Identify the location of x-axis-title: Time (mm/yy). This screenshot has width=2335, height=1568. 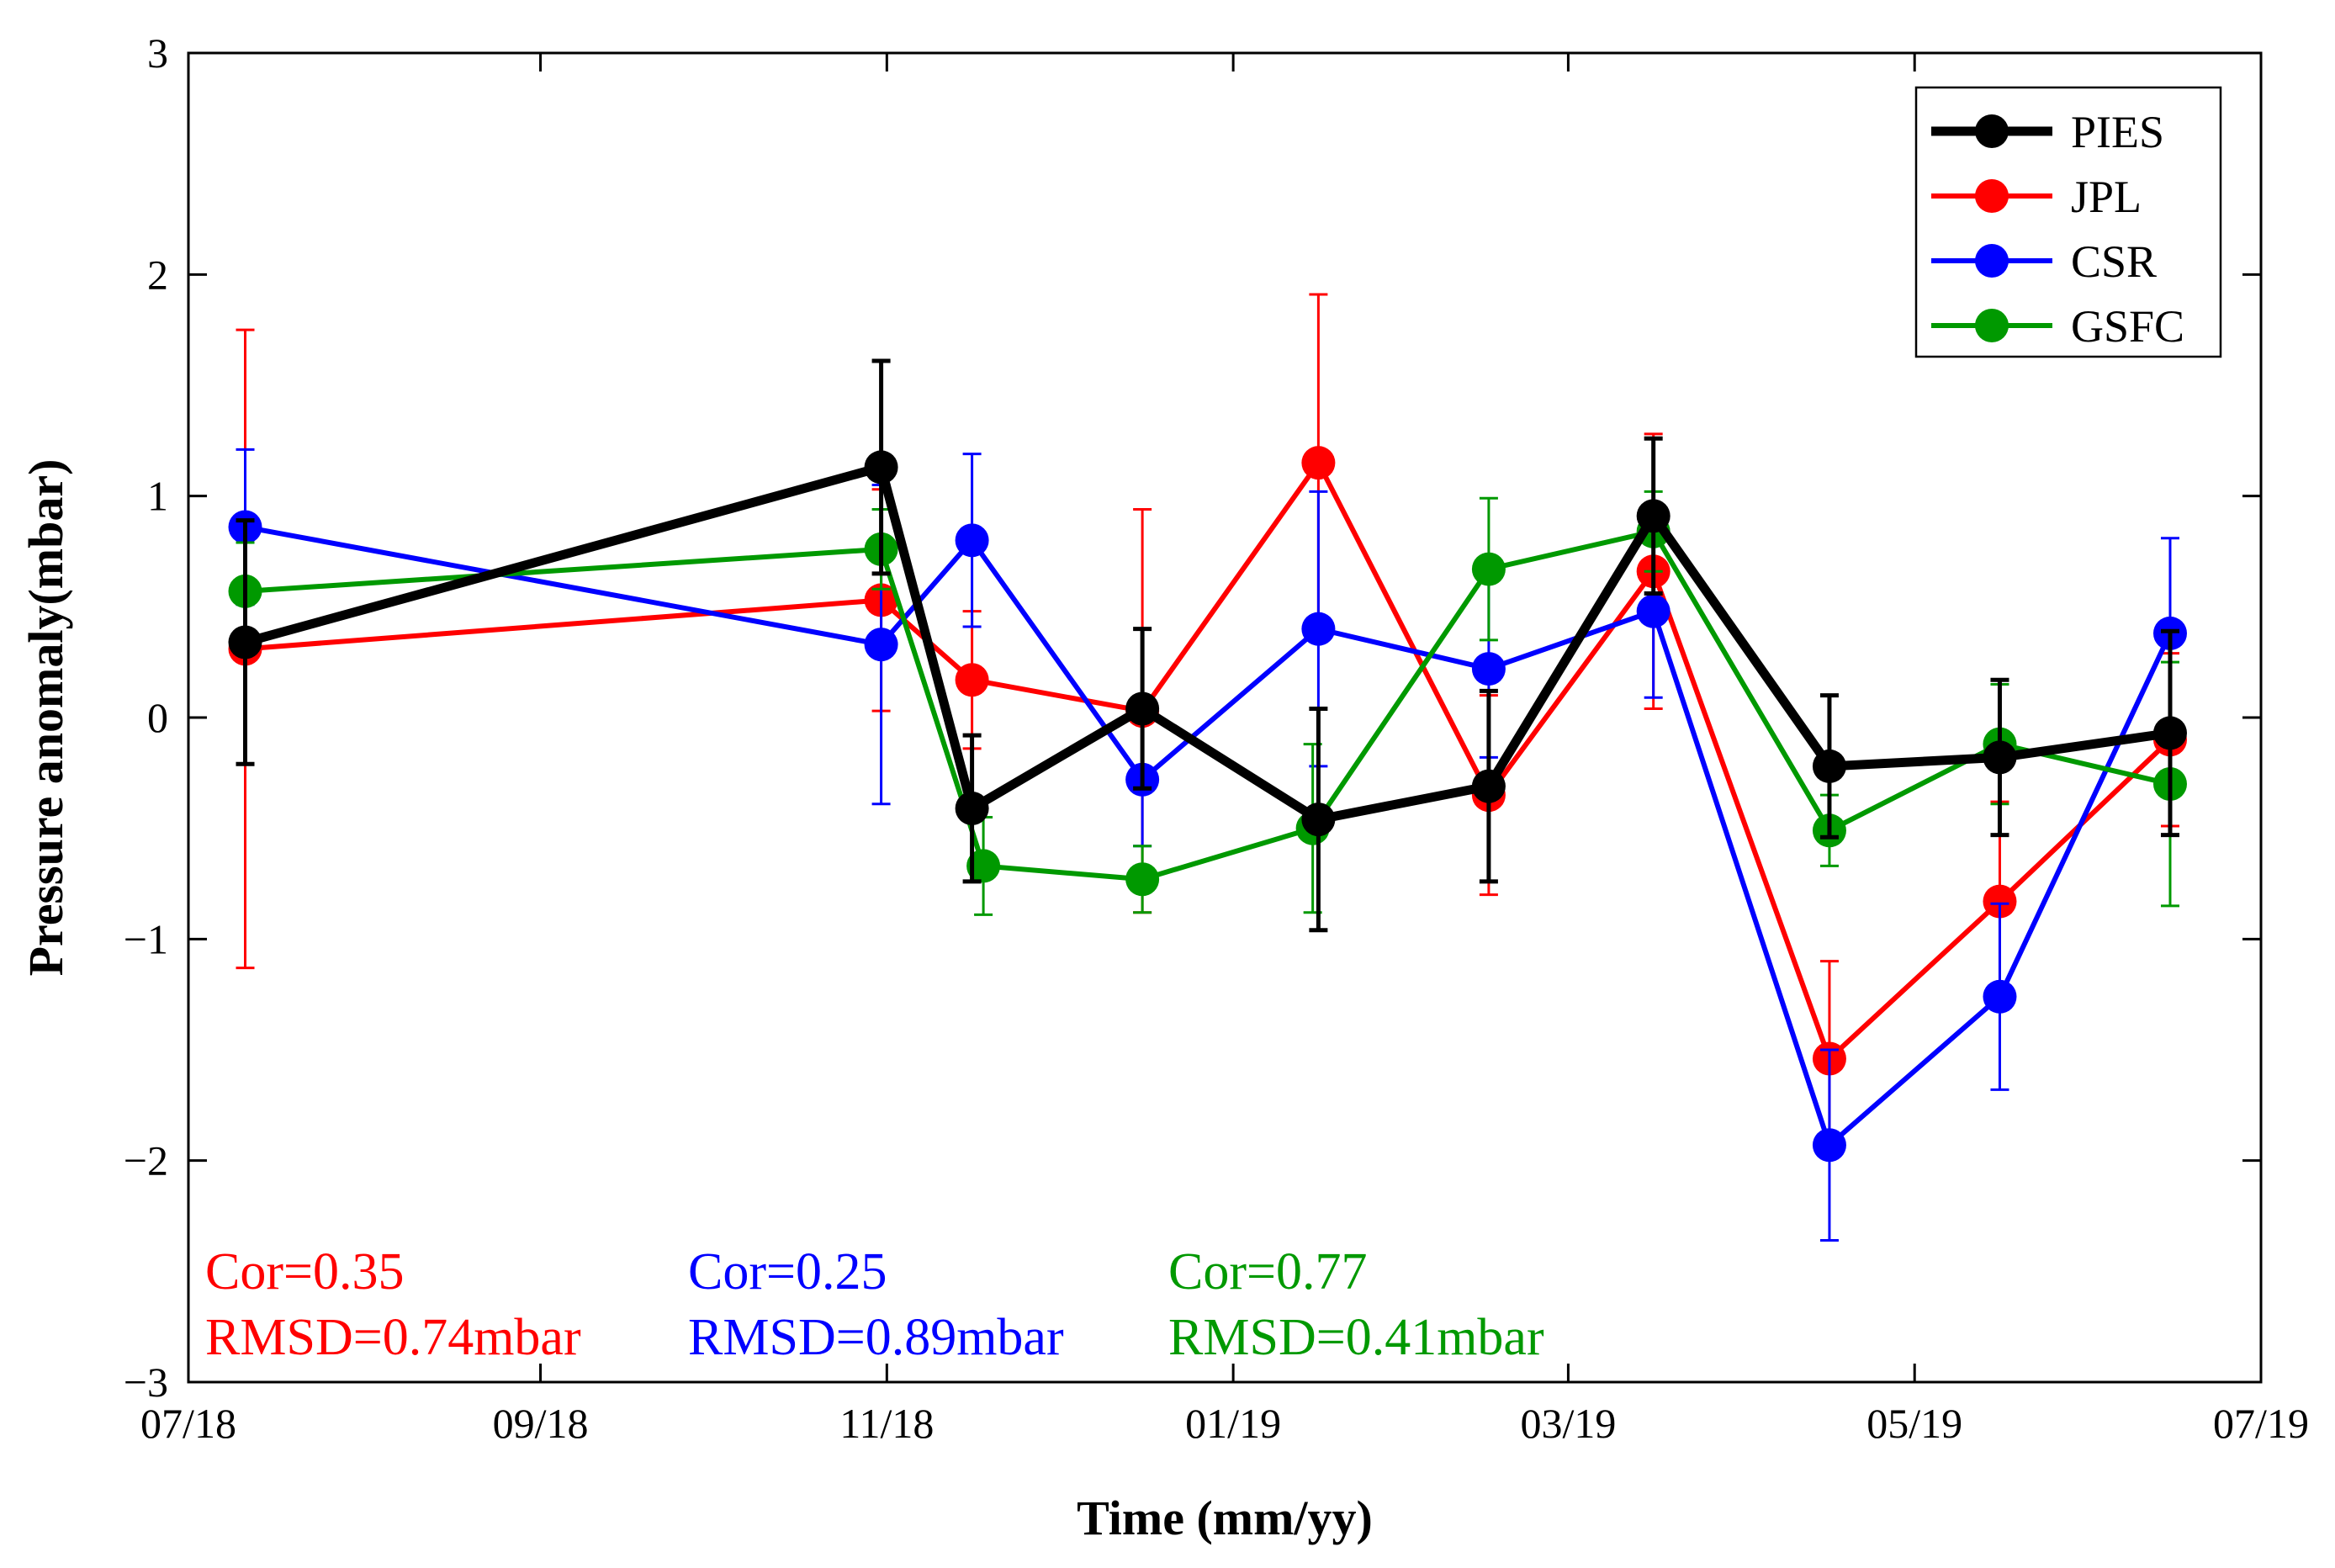
(1225, 1518).